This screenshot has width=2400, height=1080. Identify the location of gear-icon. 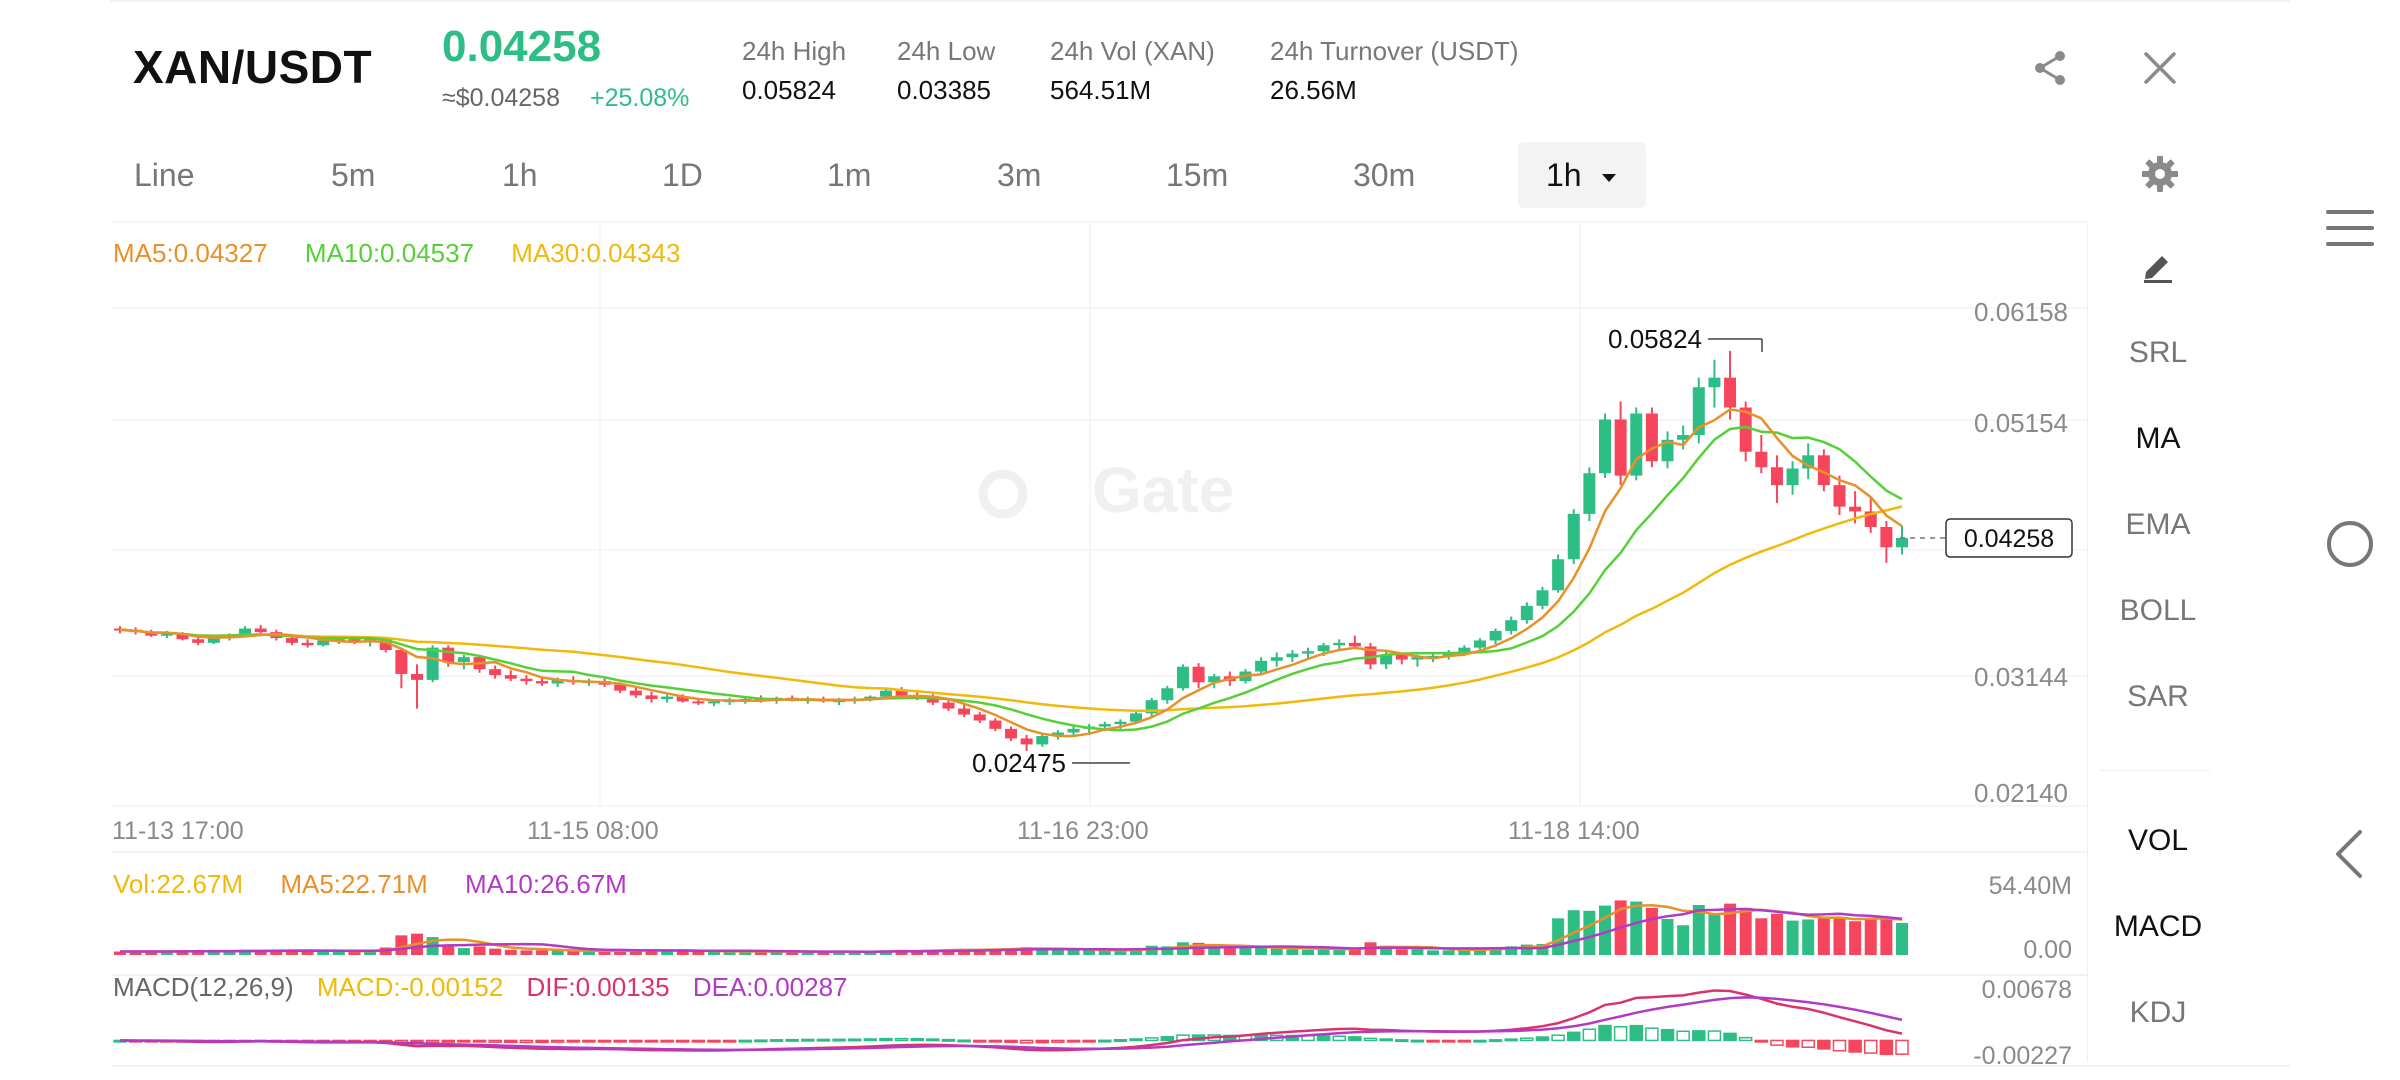
(2160, 174).